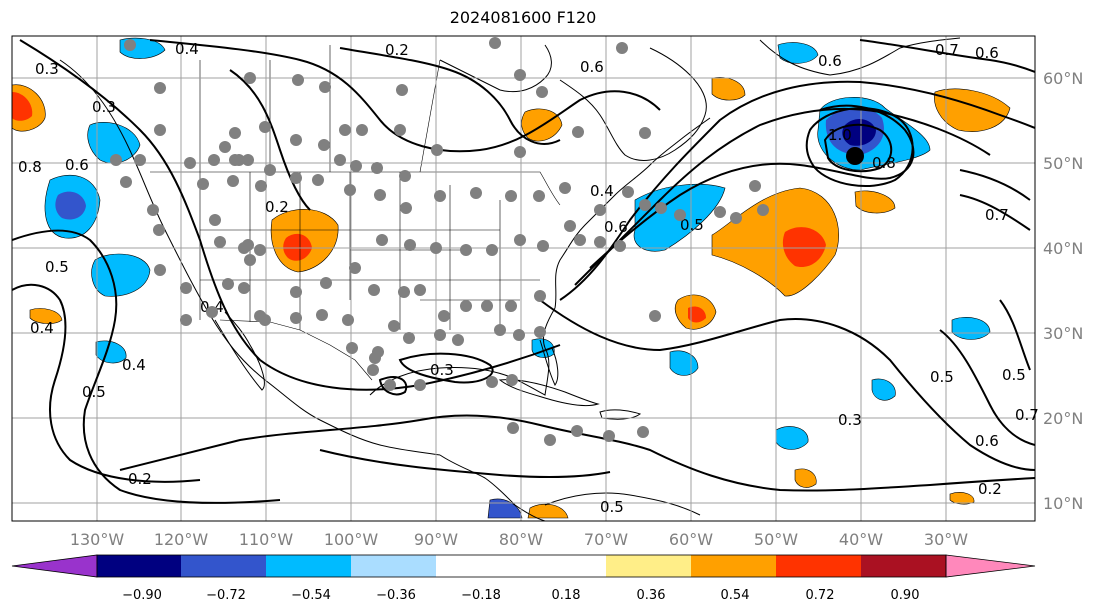 This screenshot has height=615, width=1105. Describe the element at coordinates (776, 539) in the screenshot. I see `longitude-label: 50°W` at that location.